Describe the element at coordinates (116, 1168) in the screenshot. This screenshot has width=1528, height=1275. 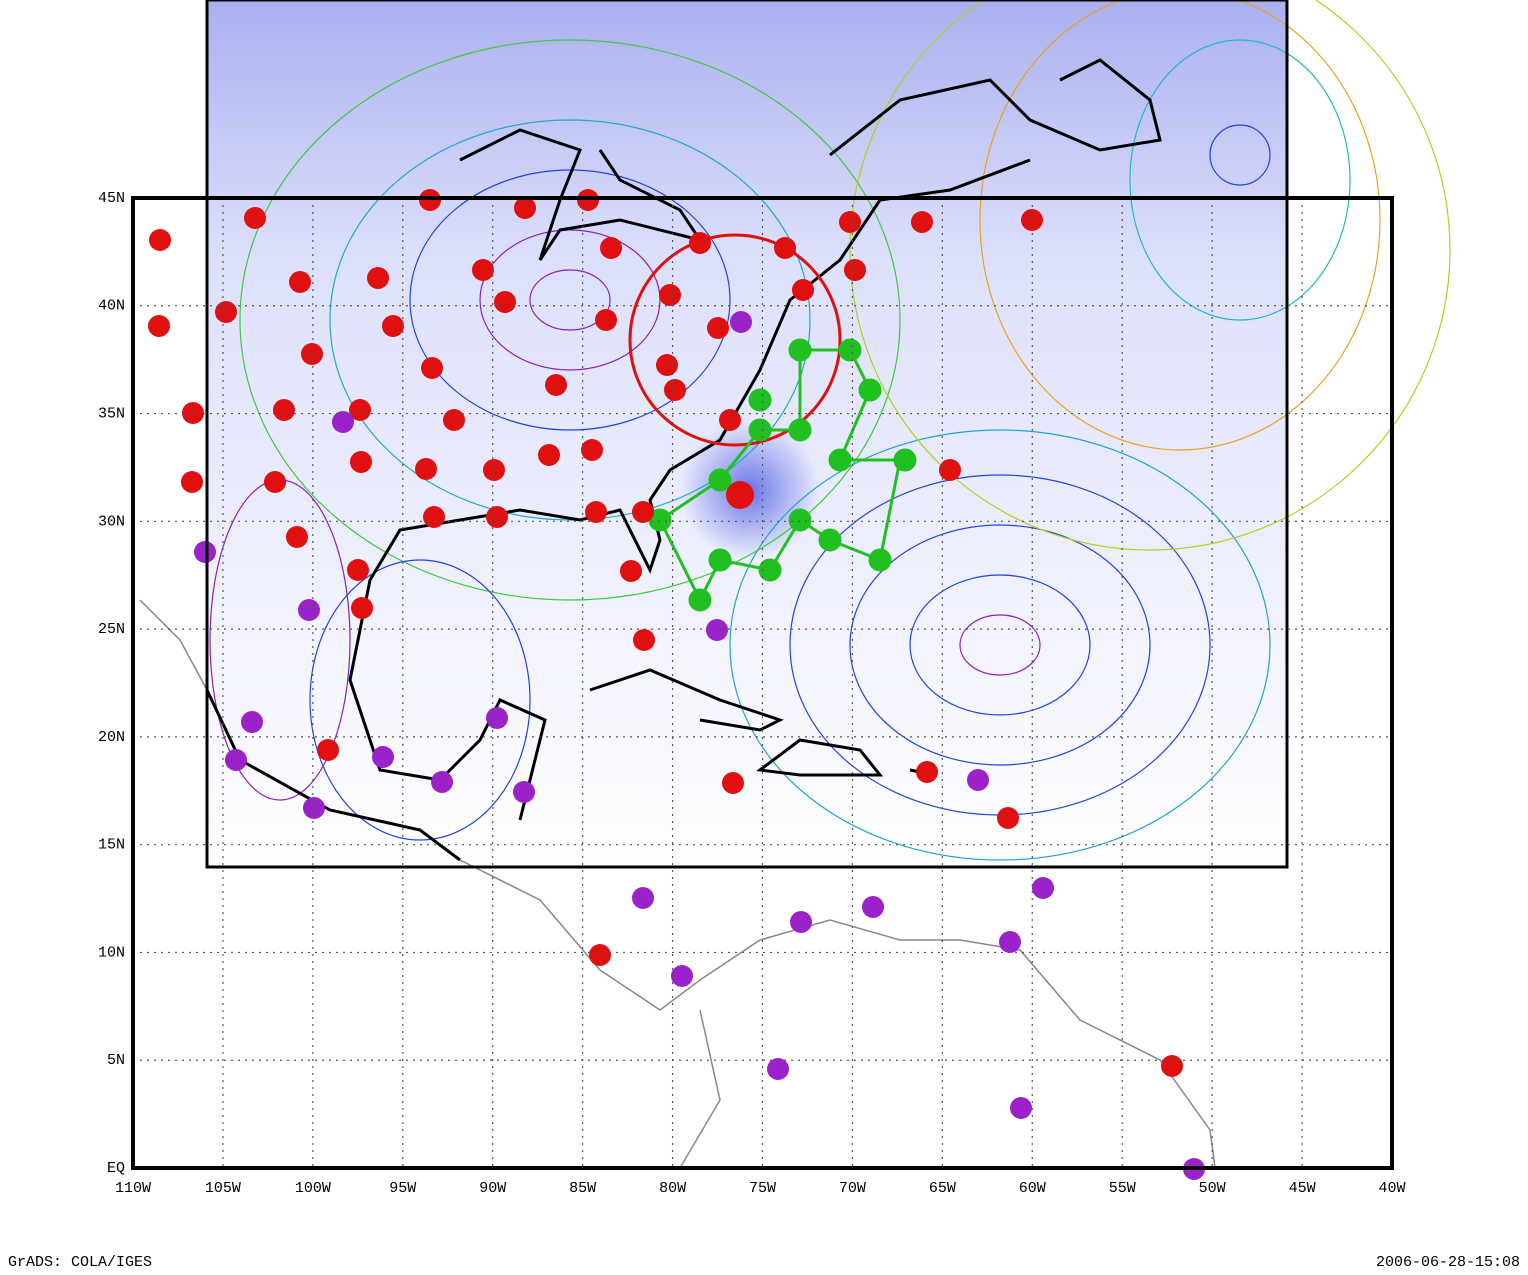
I see `lat-tick-label: EQ` at that location.